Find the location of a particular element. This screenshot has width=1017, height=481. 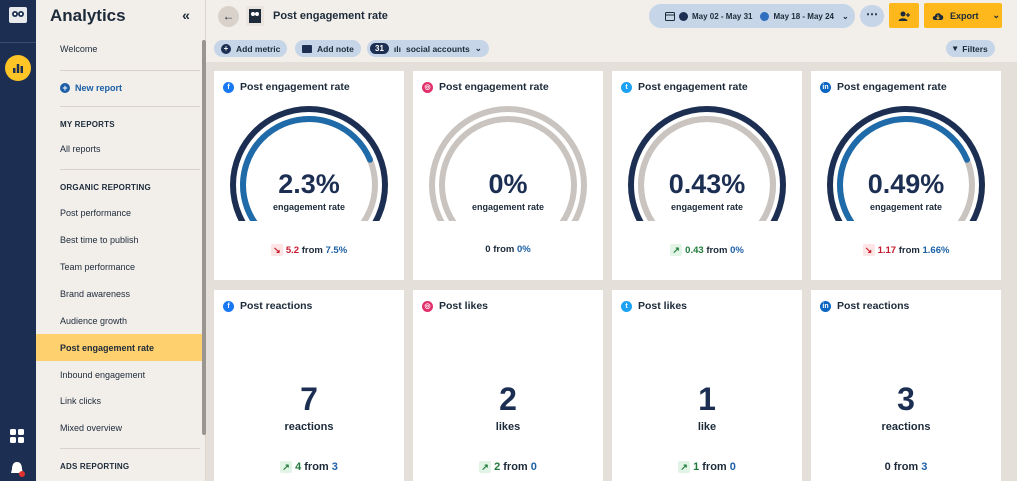

new-report-button: + New report is located at coordinates (91, 88).